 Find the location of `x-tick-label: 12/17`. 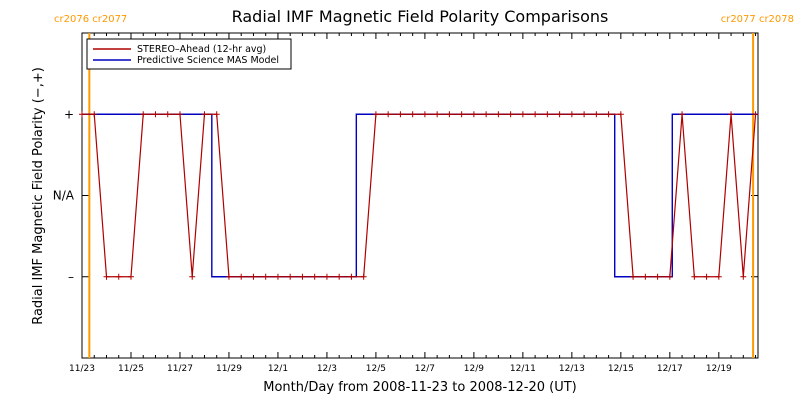

x-tick-label: 12/17 is located at coordinates (670, 369).